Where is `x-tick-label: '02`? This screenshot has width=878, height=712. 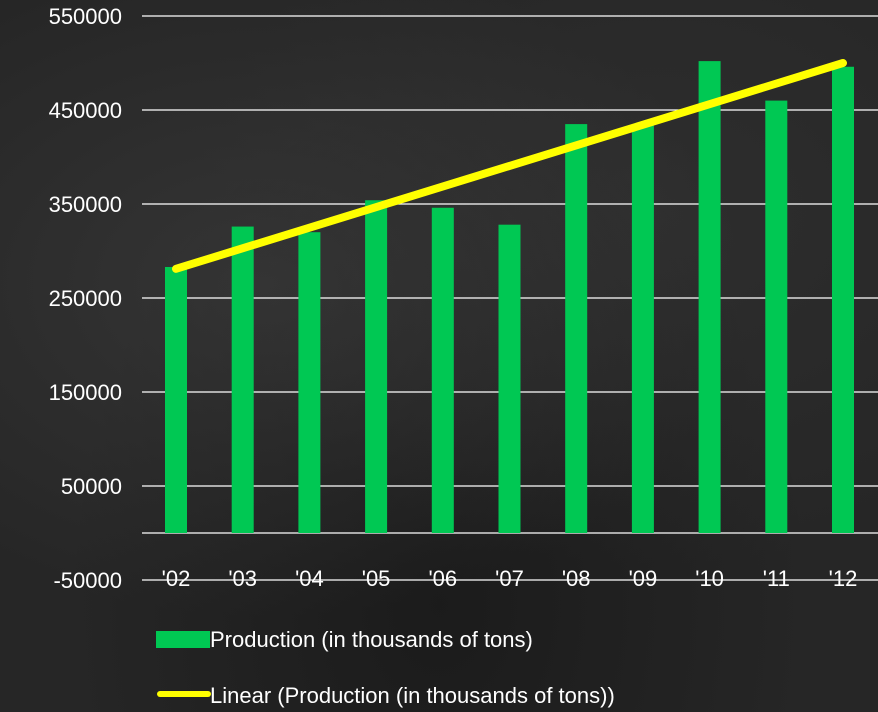 x-tick-label: '02 is located at coordinates (176, 578).